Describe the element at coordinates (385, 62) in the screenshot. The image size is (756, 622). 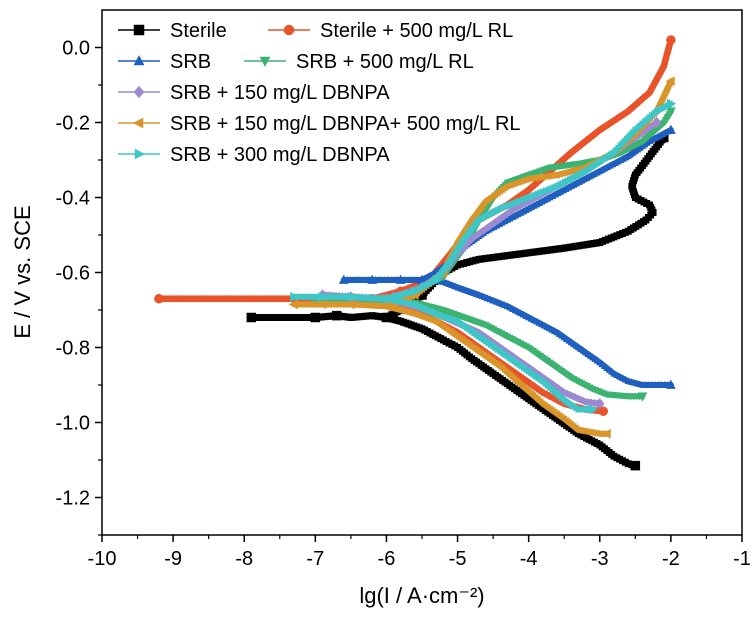
I see `legend-label: SRB + 500 mg/L RL` at that location.